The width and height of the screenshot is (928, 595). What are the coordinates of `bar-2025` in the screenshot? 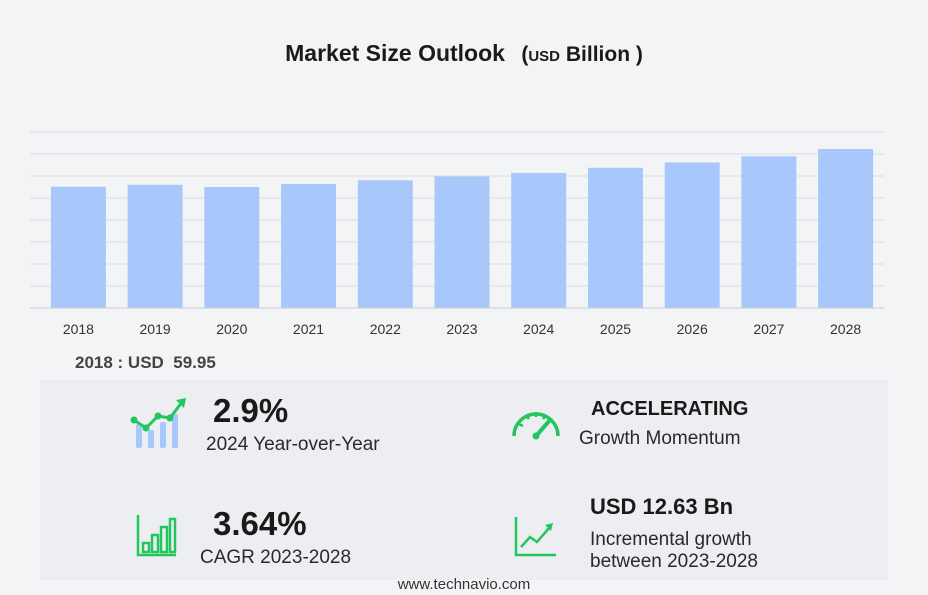 It's located at (615, 237).